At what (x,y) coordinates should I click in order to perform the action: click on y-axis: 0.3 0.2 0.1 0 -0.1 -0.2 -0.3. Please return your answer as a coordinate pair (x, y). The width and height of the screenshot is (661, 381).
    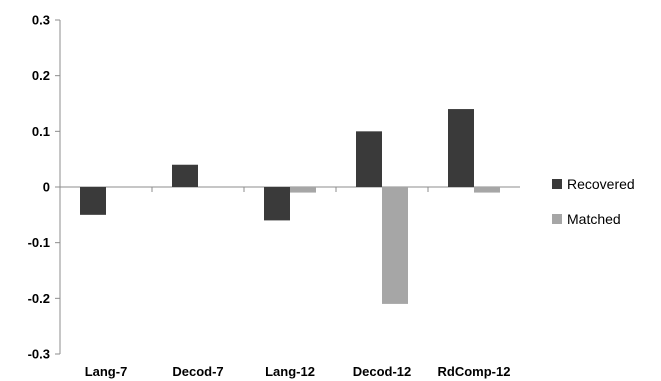
    Looking at the image, I should click on (44, 187).